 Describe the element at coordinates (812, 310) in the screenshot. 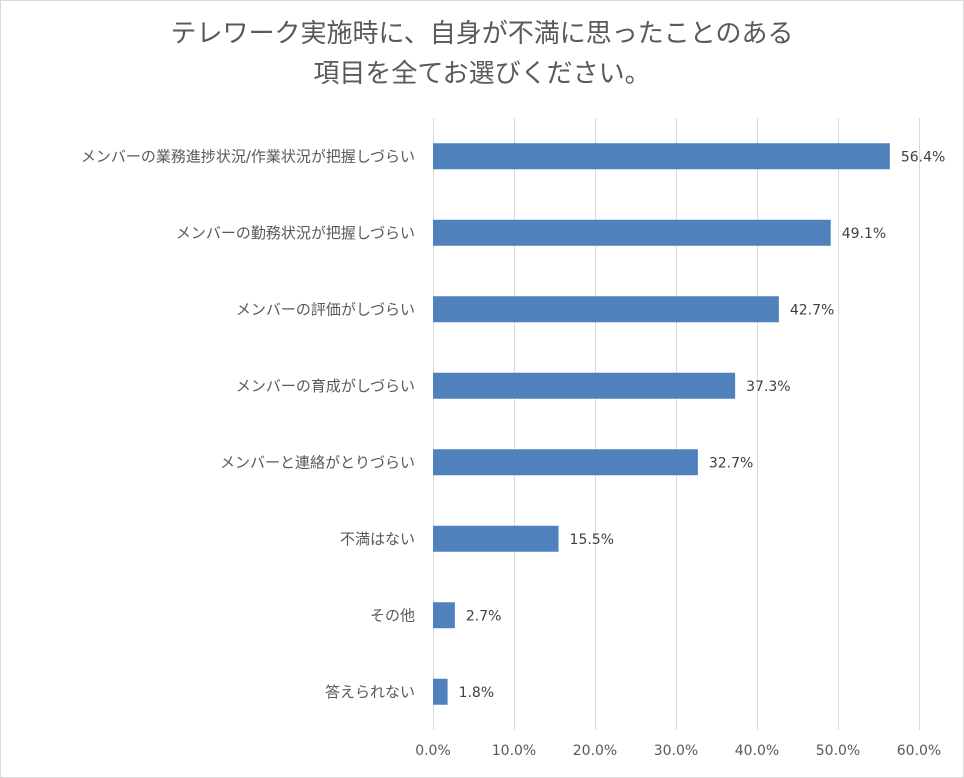

I see `data-label-2: 42.7%` at that location.